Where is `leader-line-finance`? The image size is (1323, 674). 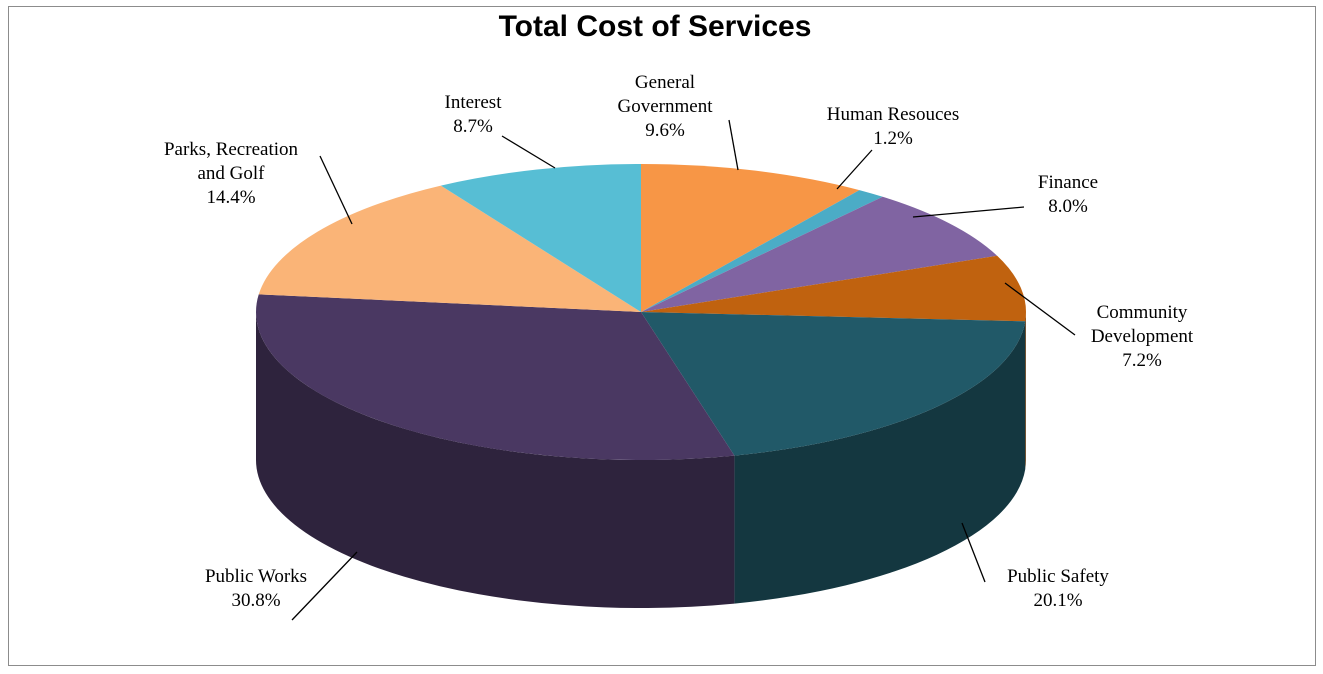
leader-line-finance is located at coordinates (968, 212).